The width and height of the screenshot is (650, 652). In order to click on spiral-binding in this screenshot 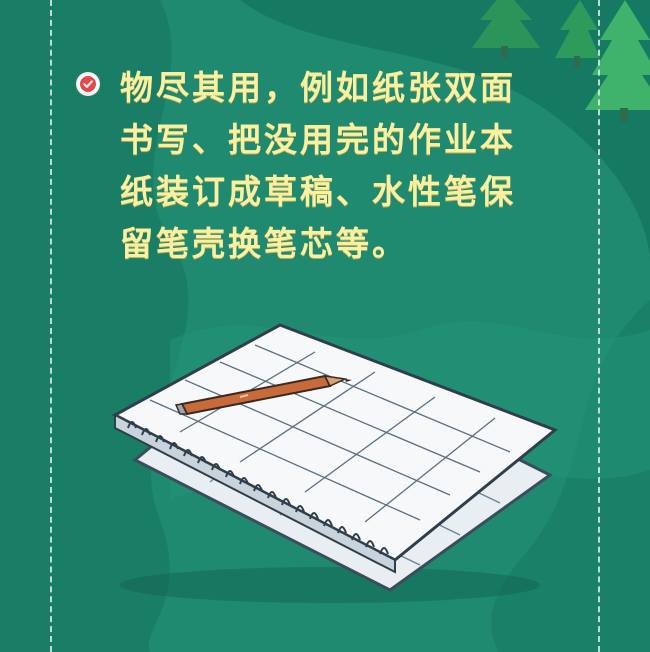, I will do `click(258, 488)`.